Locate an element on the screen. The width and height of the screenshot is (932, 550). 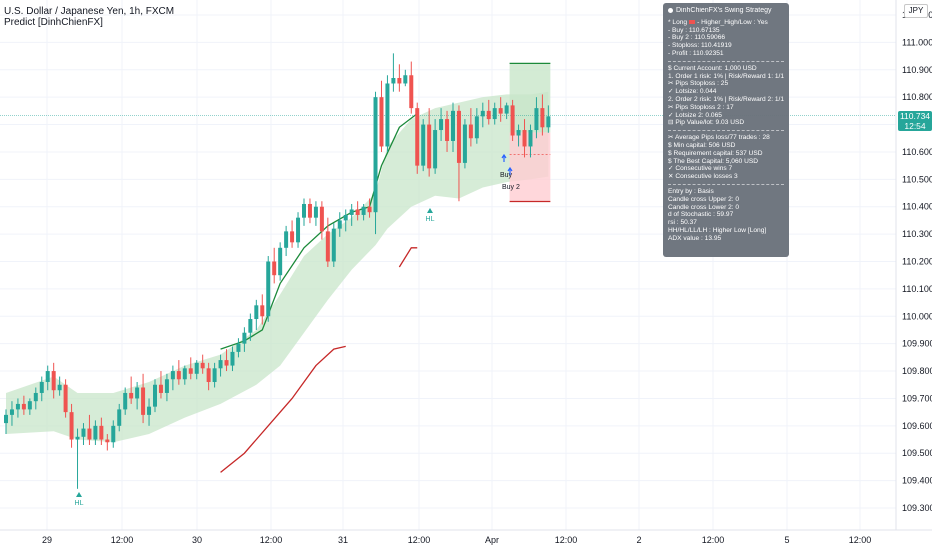
y-tick-label: 109.800 is located at coordinates (917, 371).